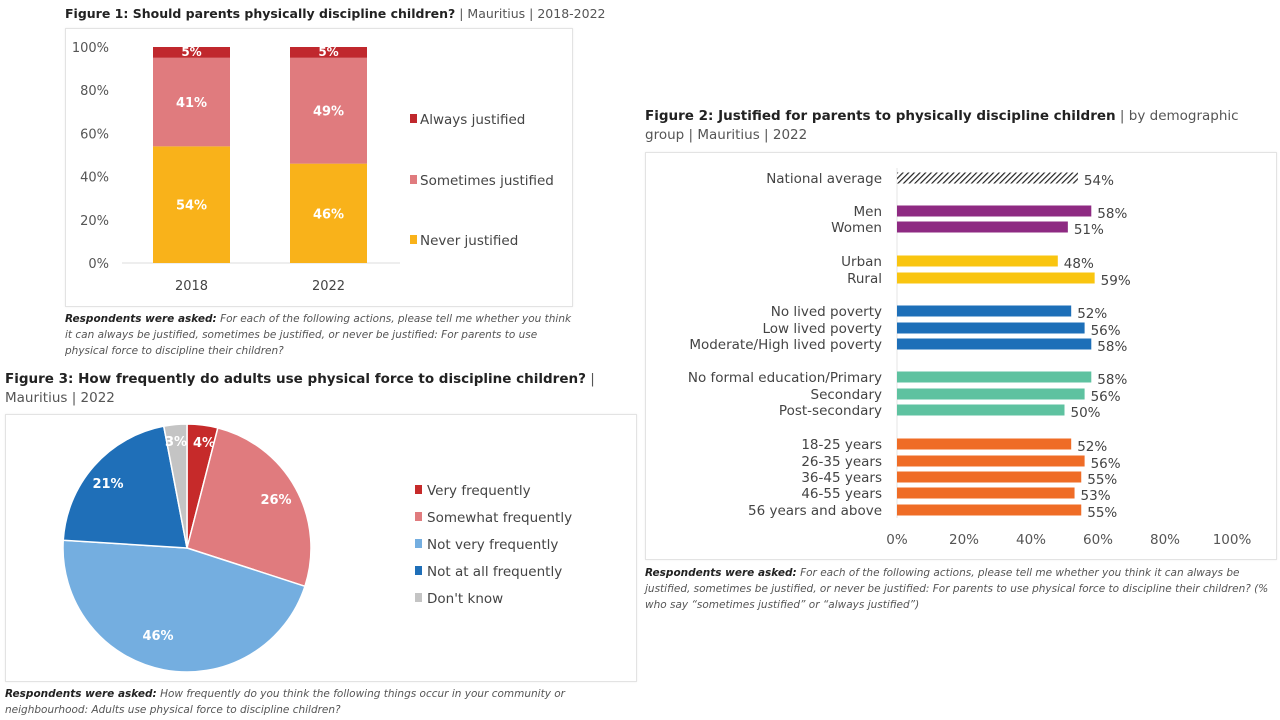 The width and height of the screenshot is (1280, 720). Describe the element at coordinates (964, 540) in the screenshot. I see `x-tick-label: 20%` at that location.